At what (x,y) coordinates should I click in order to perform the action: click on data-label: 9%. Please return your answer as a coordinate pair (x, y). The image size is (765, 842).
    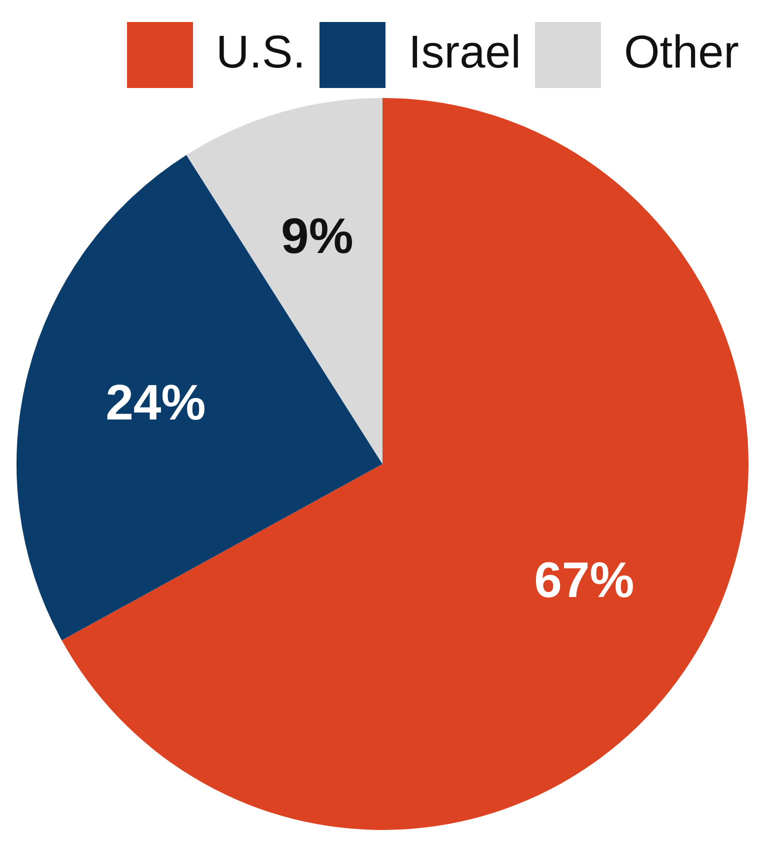
    Looking at the image, I should click on (317, 236).